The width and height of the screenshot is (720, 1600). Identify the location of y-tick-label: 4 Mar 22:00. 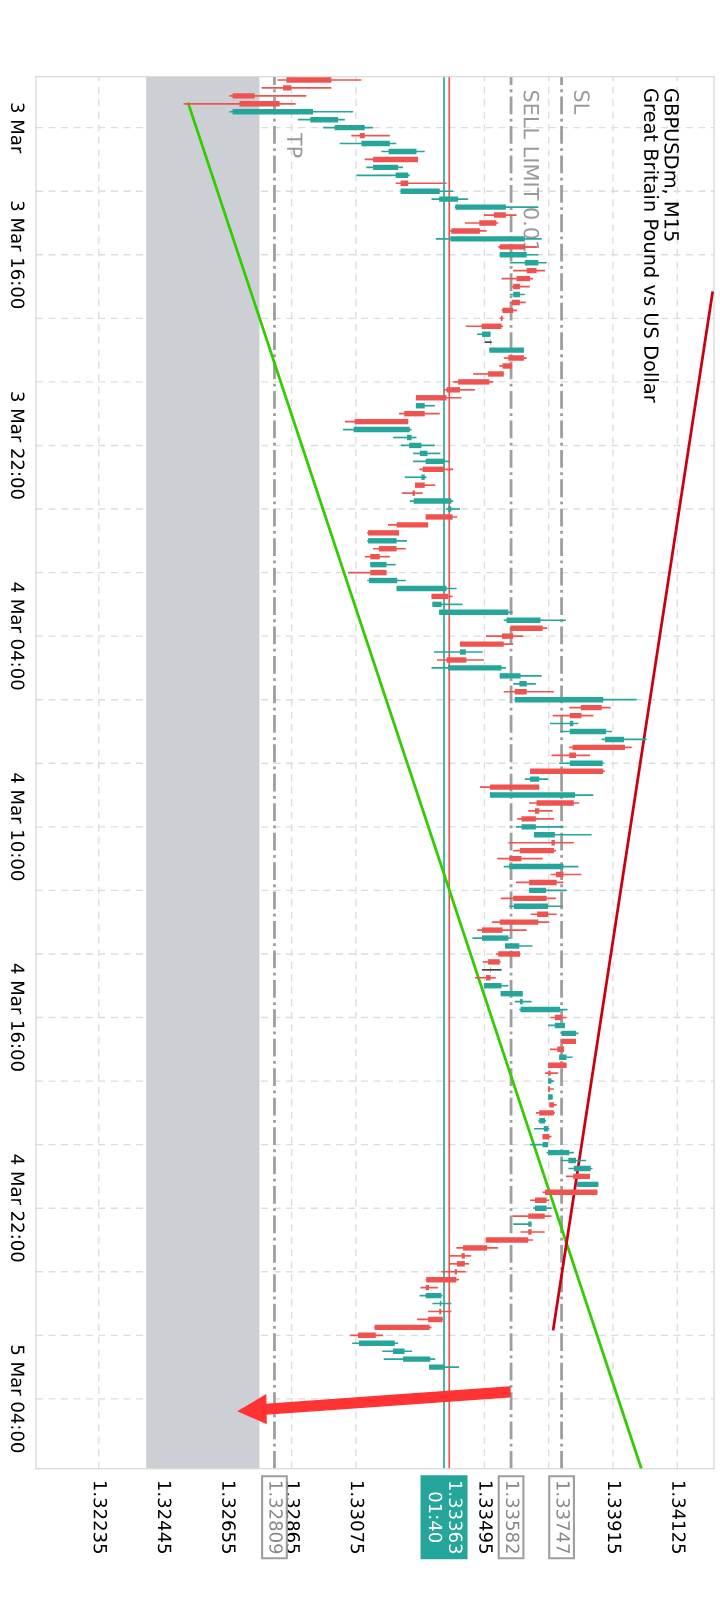
(17, 1208).